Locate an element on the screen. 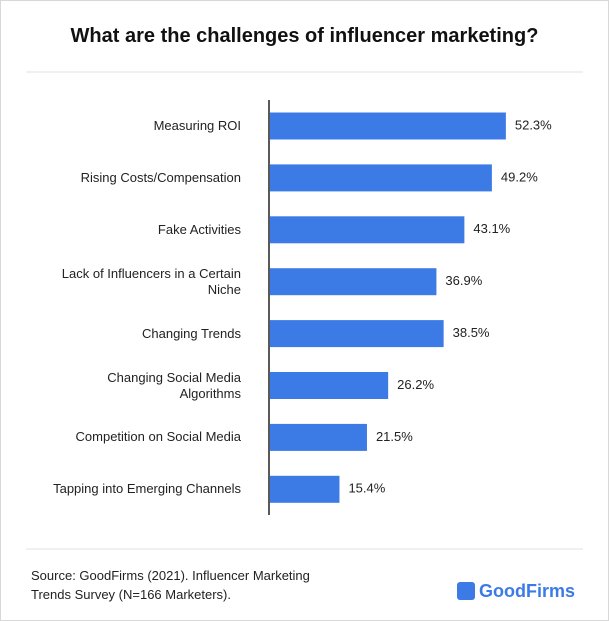 Image resolution: width=609 pixels, height=621 pixels. value-label: 38.5% is located at coordinates (471, 332).